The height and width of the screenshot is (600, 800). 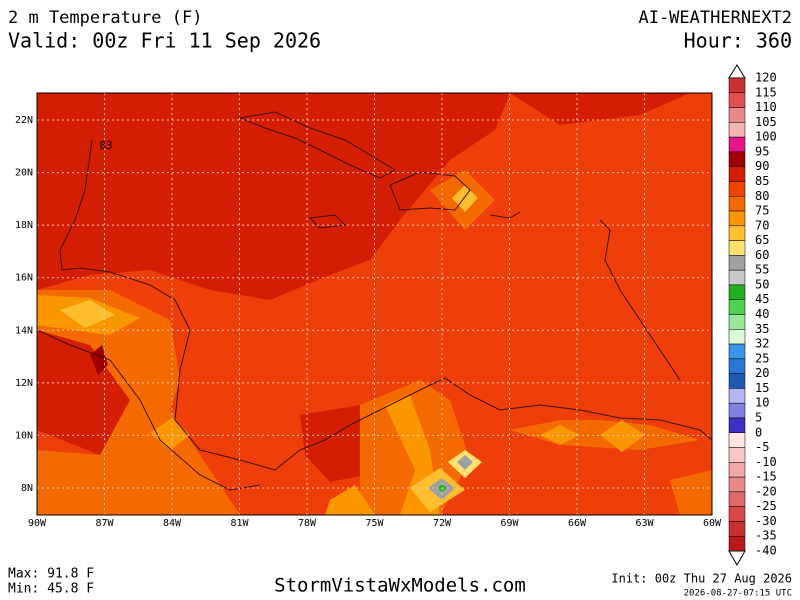 What do you see at coordinates (577, 523) in the screenshot?
I see `lon-label: 66W` at bounding box center [577, 523].